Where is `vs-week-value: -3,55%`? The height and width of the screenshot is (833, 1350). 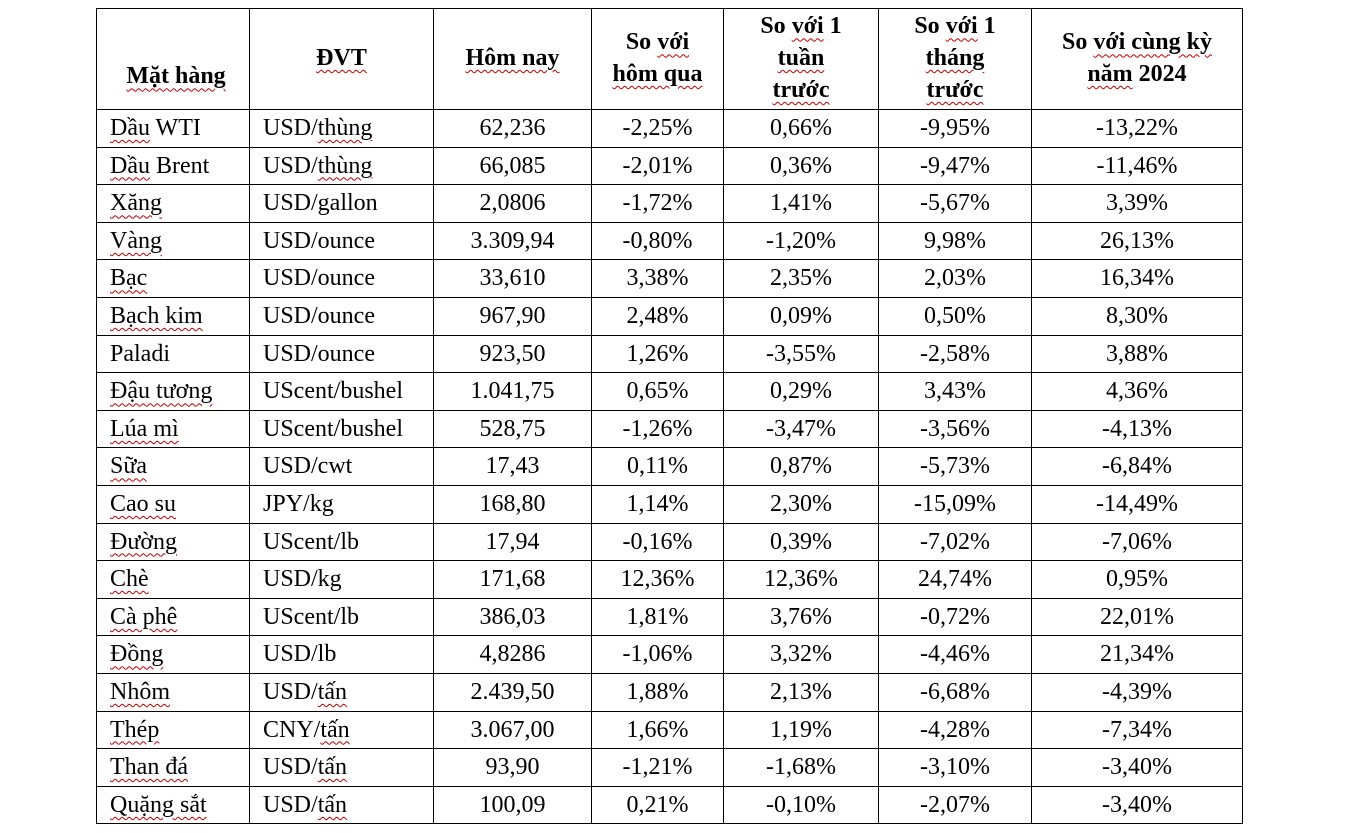 vs-week-value: -3,55% is located at coordinates (801, 354).